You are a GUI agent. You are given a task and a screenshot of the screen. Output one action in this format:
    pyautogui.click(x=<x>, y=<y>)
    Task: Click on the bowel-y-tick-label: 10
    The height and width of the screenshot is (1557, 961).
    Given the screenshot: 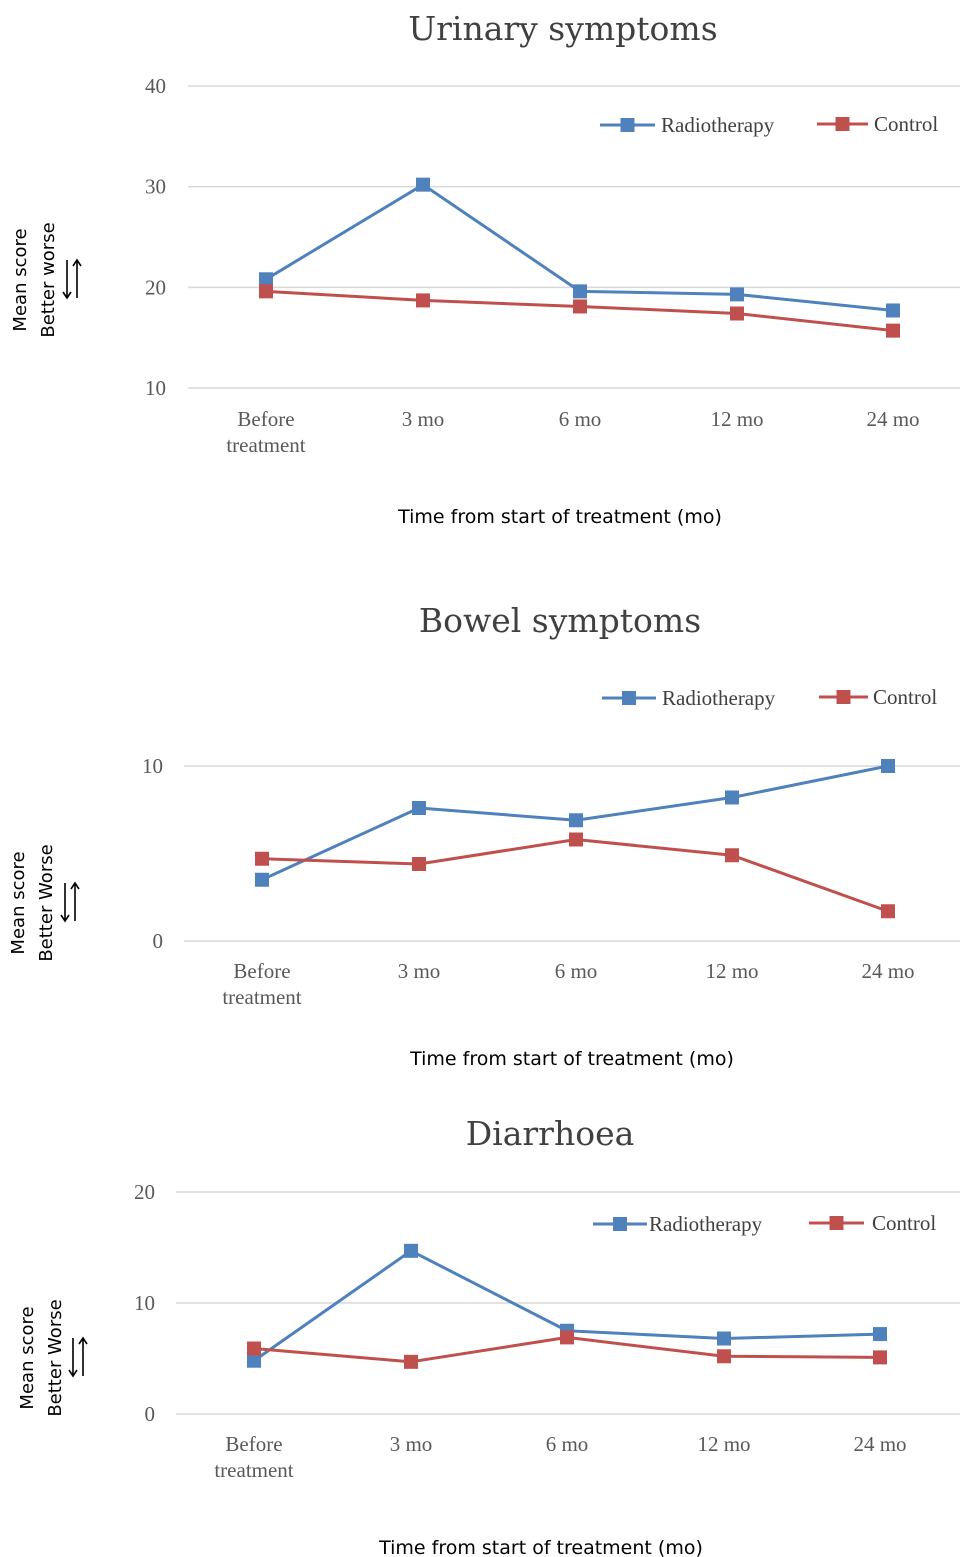 What is the action you would take?
    pyautogui.click(x=152, y=766)
    